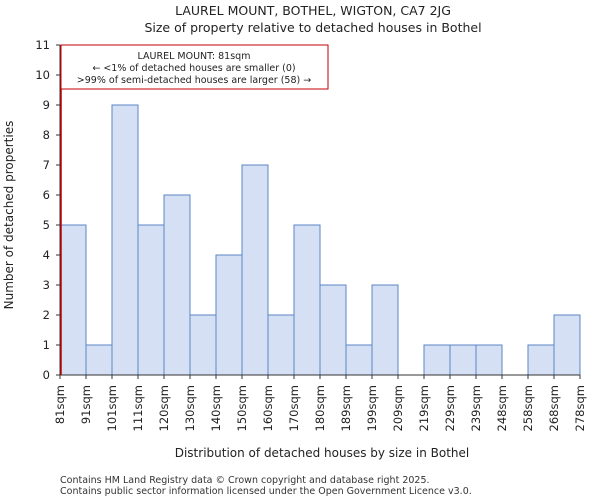 The height and width of the screenshot is (504, 600). I want to click on x-tick-label: 140sqm, so click(216, 408).